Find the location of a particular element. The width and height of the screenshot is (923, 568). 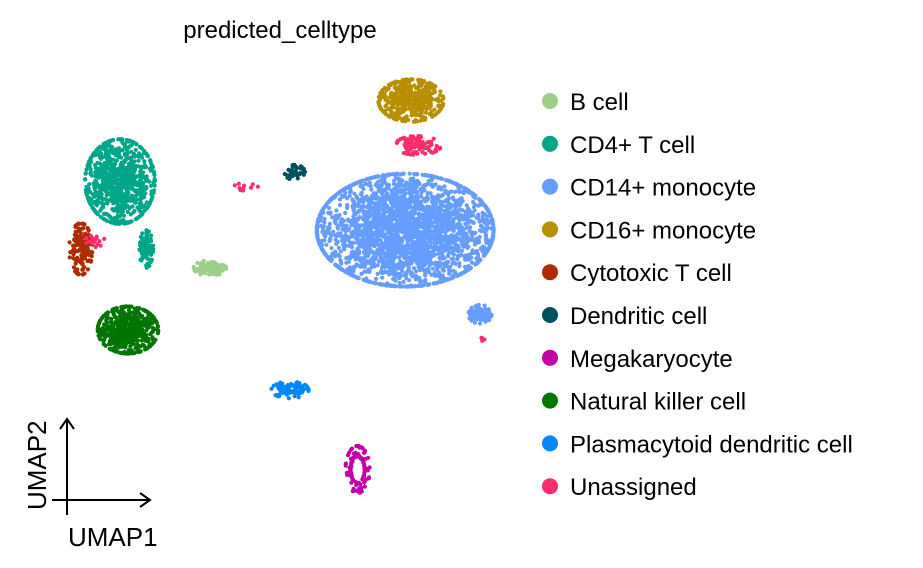

cluster-unassigned is located at coordinates (418, 145).